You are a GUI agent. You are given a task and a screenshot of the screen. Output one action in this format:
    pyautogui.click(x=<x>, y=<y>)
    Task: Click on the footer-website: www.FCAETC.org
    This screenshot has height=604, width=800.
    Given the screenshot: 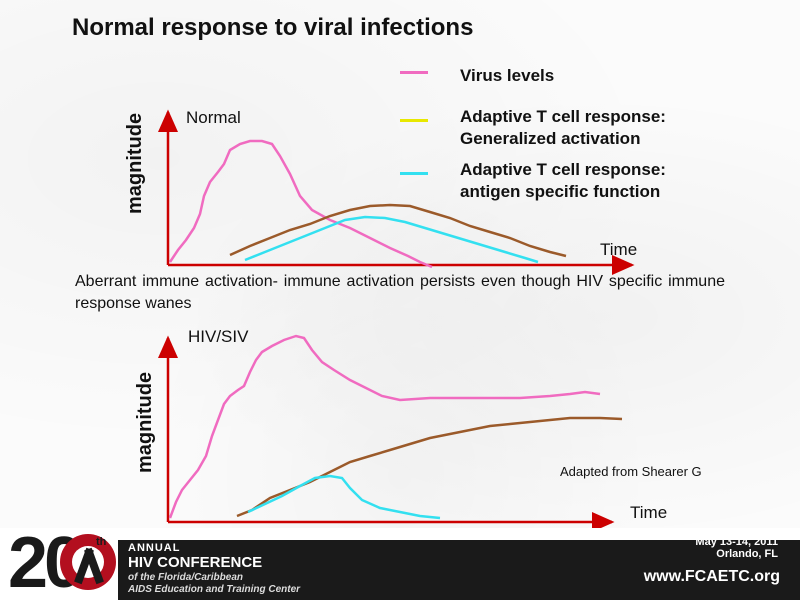 What is the action you would take?
    pyautogui.click(x=711, y=576)
    